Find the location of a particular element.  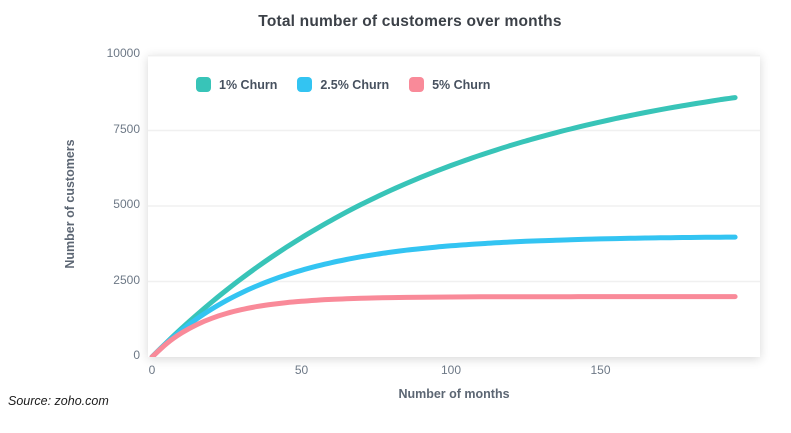

x-axis-title: Number of months is located at coordinates (454, 394).